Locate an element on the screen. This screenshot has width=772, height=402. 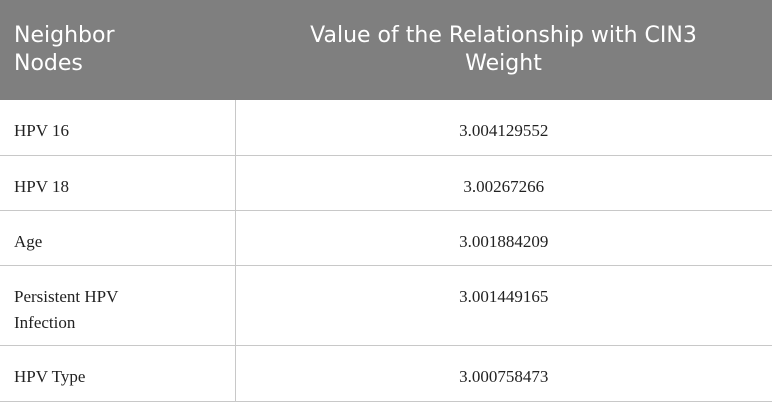
node-name: Persistent HPV Infection is located at coordinates (66, 309).